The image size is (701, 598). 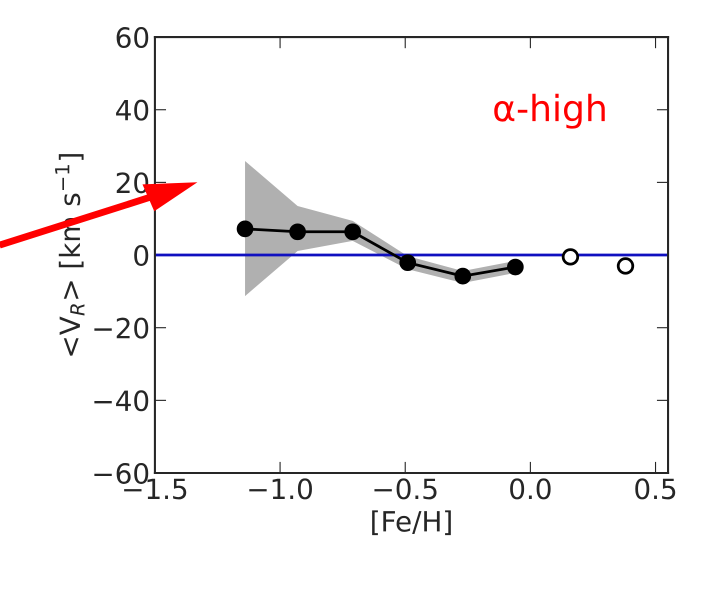 I want to click on y-tick-label: 60, so click(x=132, y=37).